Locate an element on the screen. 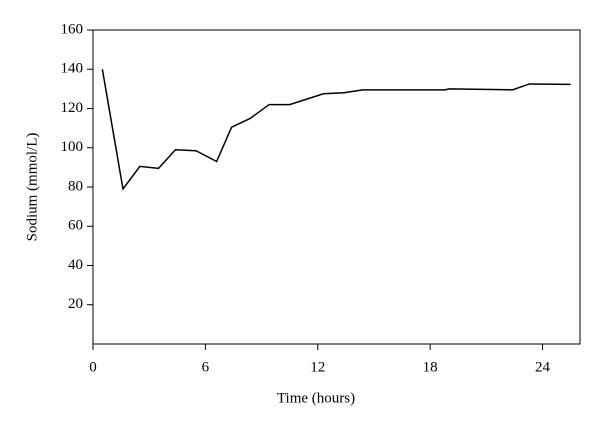 This screenshot has height=438, width=600. x-tick-label: 12 is located at coordinates (317, 367).